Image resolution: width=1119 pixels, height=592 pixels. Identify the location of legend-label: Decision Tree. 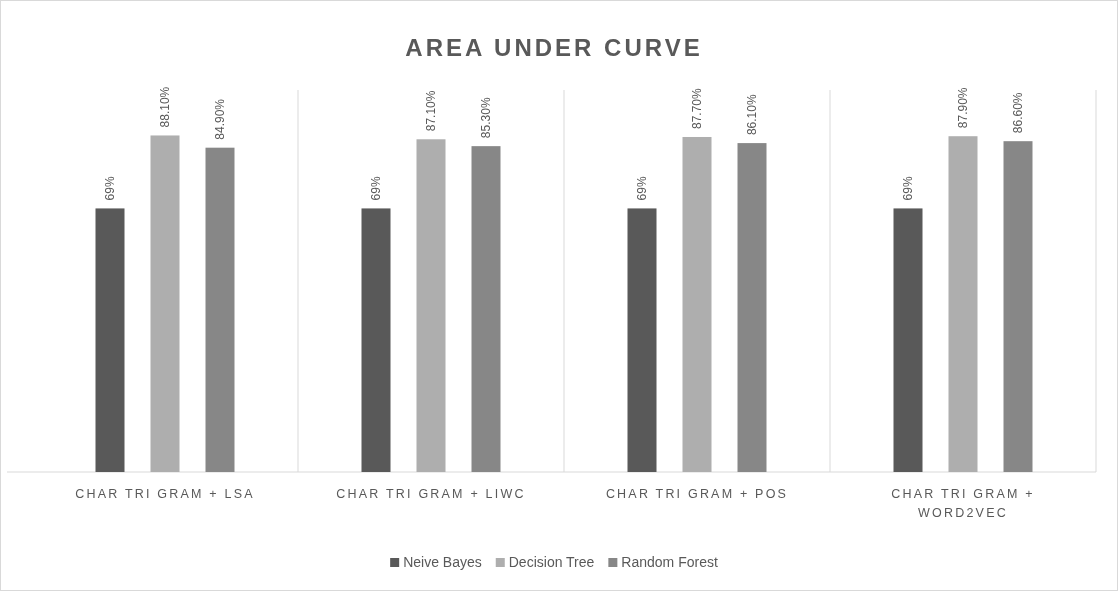
(551, 562).